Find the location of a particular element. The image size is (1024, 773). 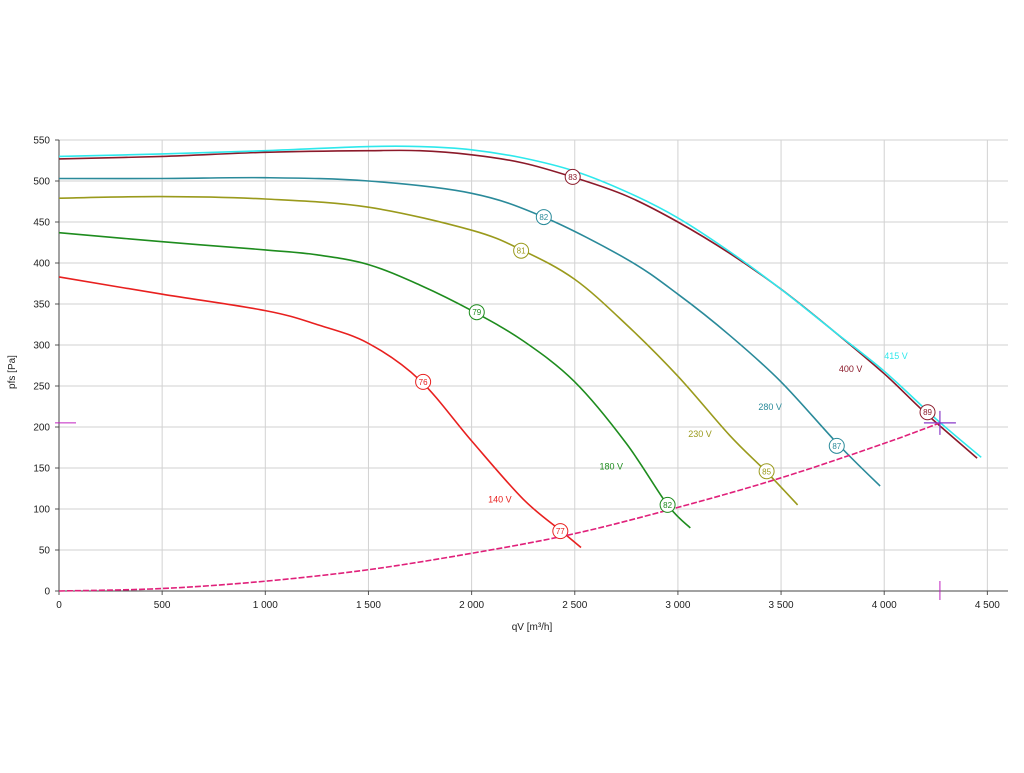

y-tick-label: 550 is located at coordinates (41, 141).